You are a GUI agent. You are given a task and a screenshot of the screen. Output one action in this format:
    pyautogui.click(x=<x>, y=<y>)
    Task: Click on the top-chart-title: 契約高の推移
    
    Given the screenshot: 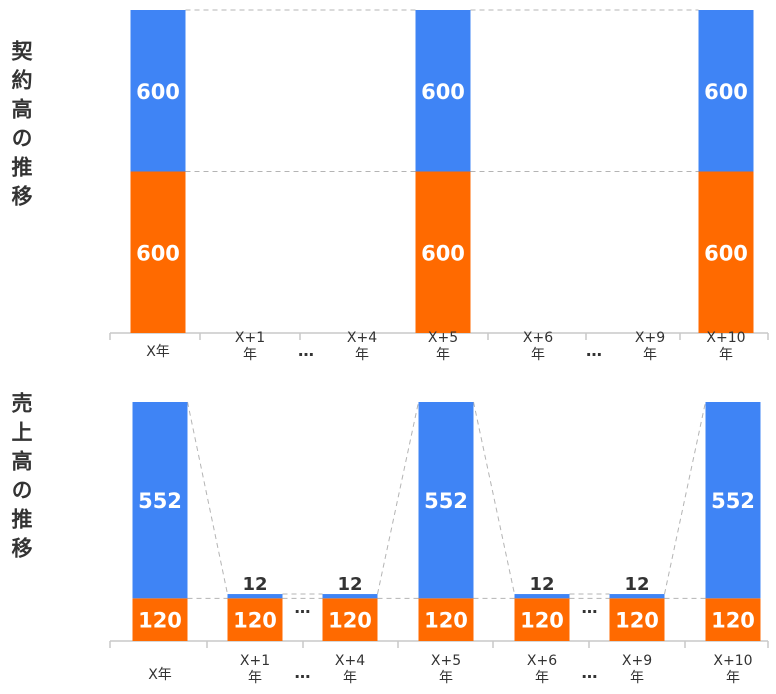 What is the action you would take?
    pyautogui.click(x=21, y=127)
    